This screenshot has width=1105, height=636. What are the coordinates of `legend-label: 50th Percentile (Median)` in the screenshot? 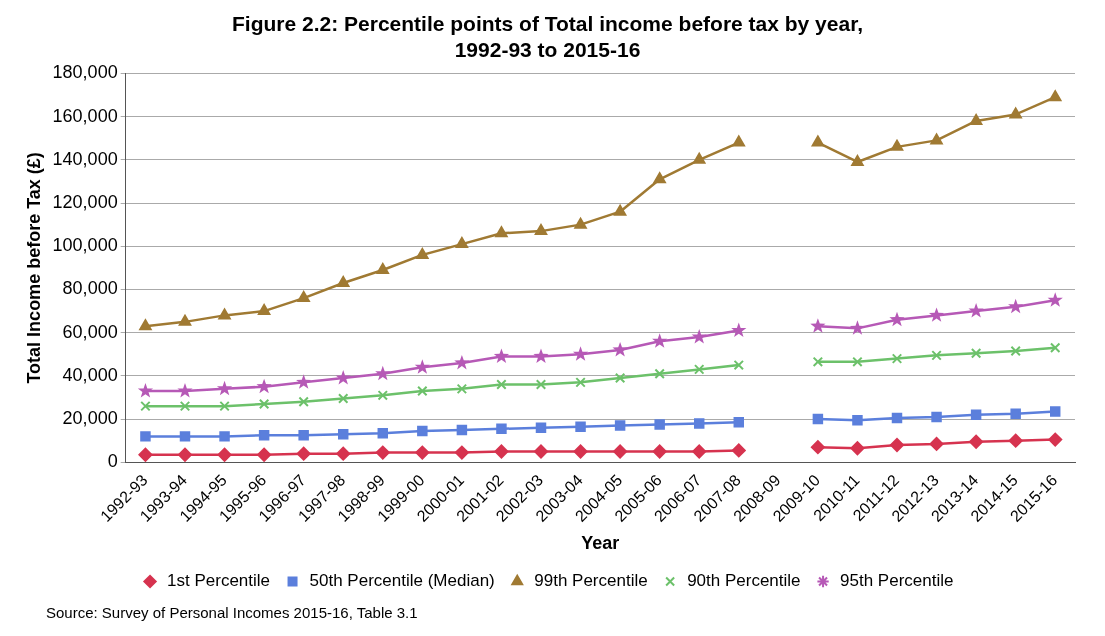 It's located at (402, 581).